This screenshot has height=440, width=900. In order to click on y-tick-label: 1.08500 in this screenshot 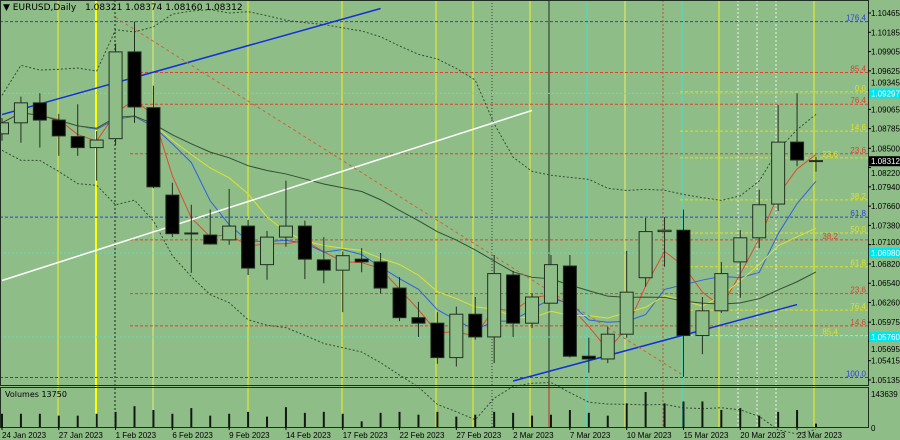, I will do `click(885, 148)`.